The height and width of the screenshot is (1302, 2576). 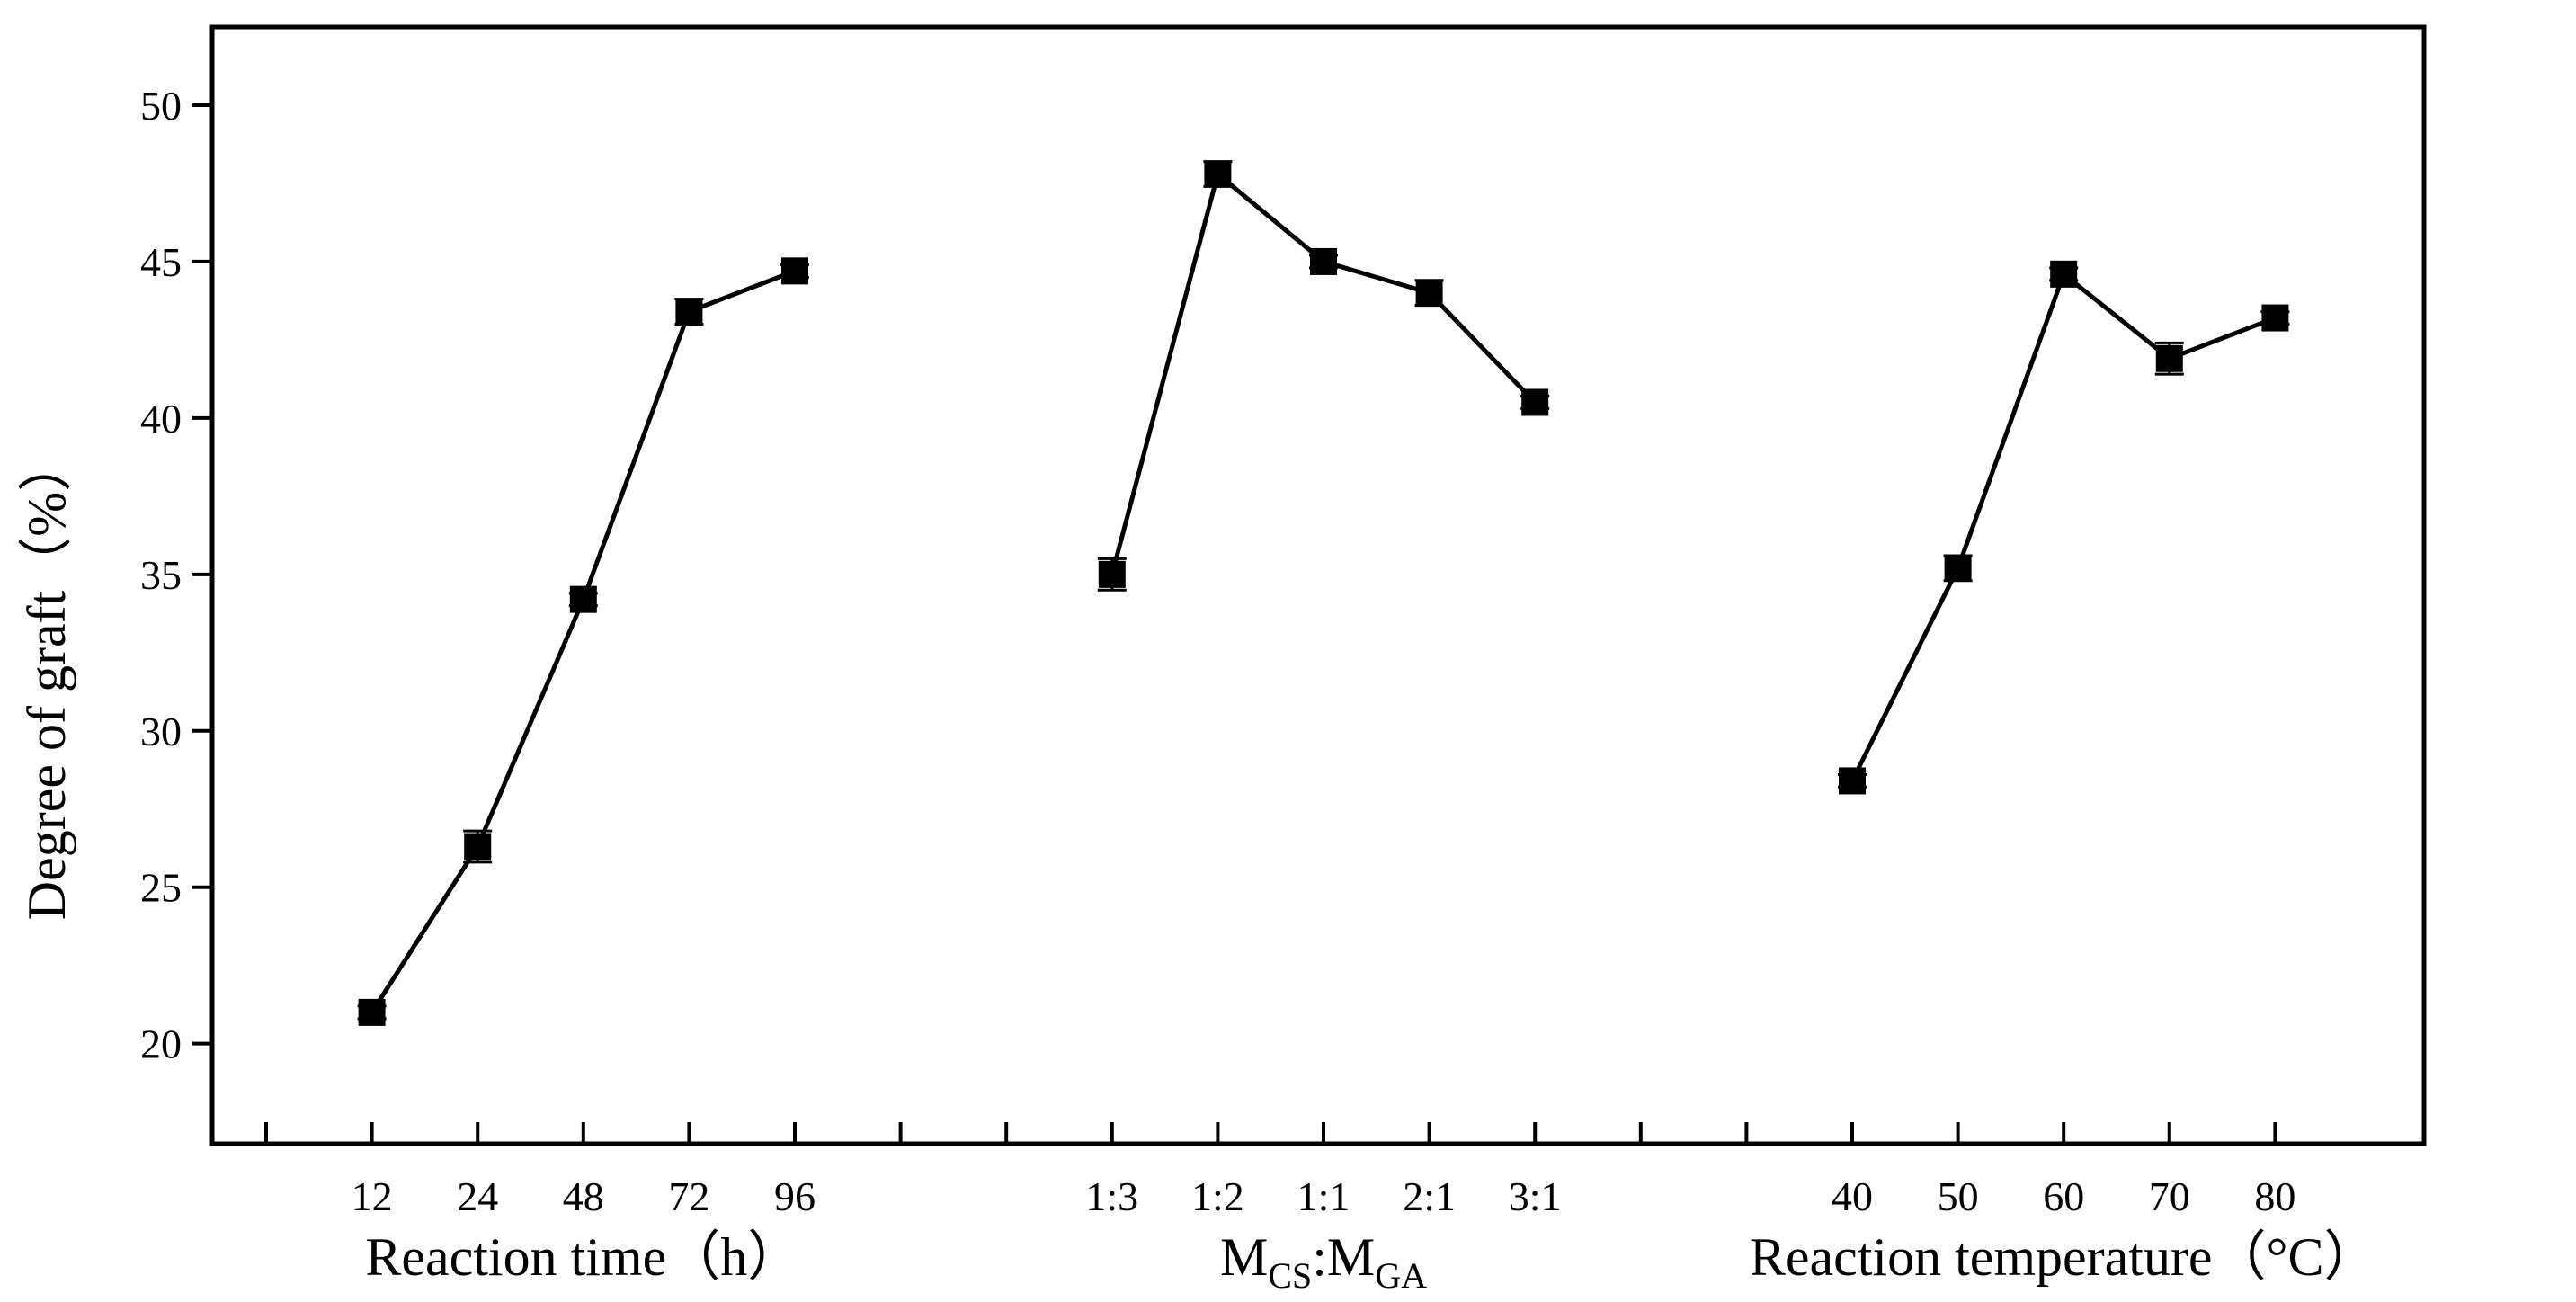 What do you see at coordinates (1536, 1196) in the screenshot?
I see `x-tick-label: 3:1` at bounding box center [1536, 1196].